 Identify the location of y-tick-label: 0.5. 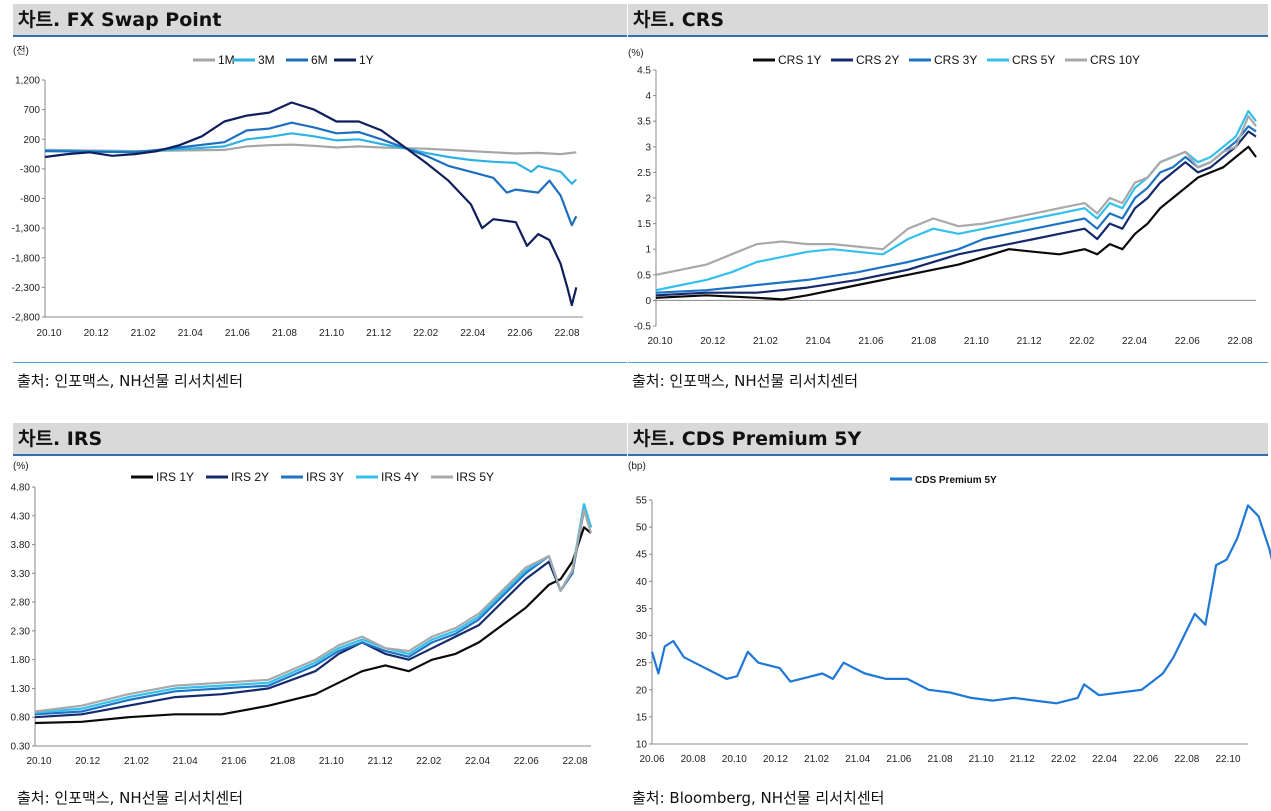
(644, 275).